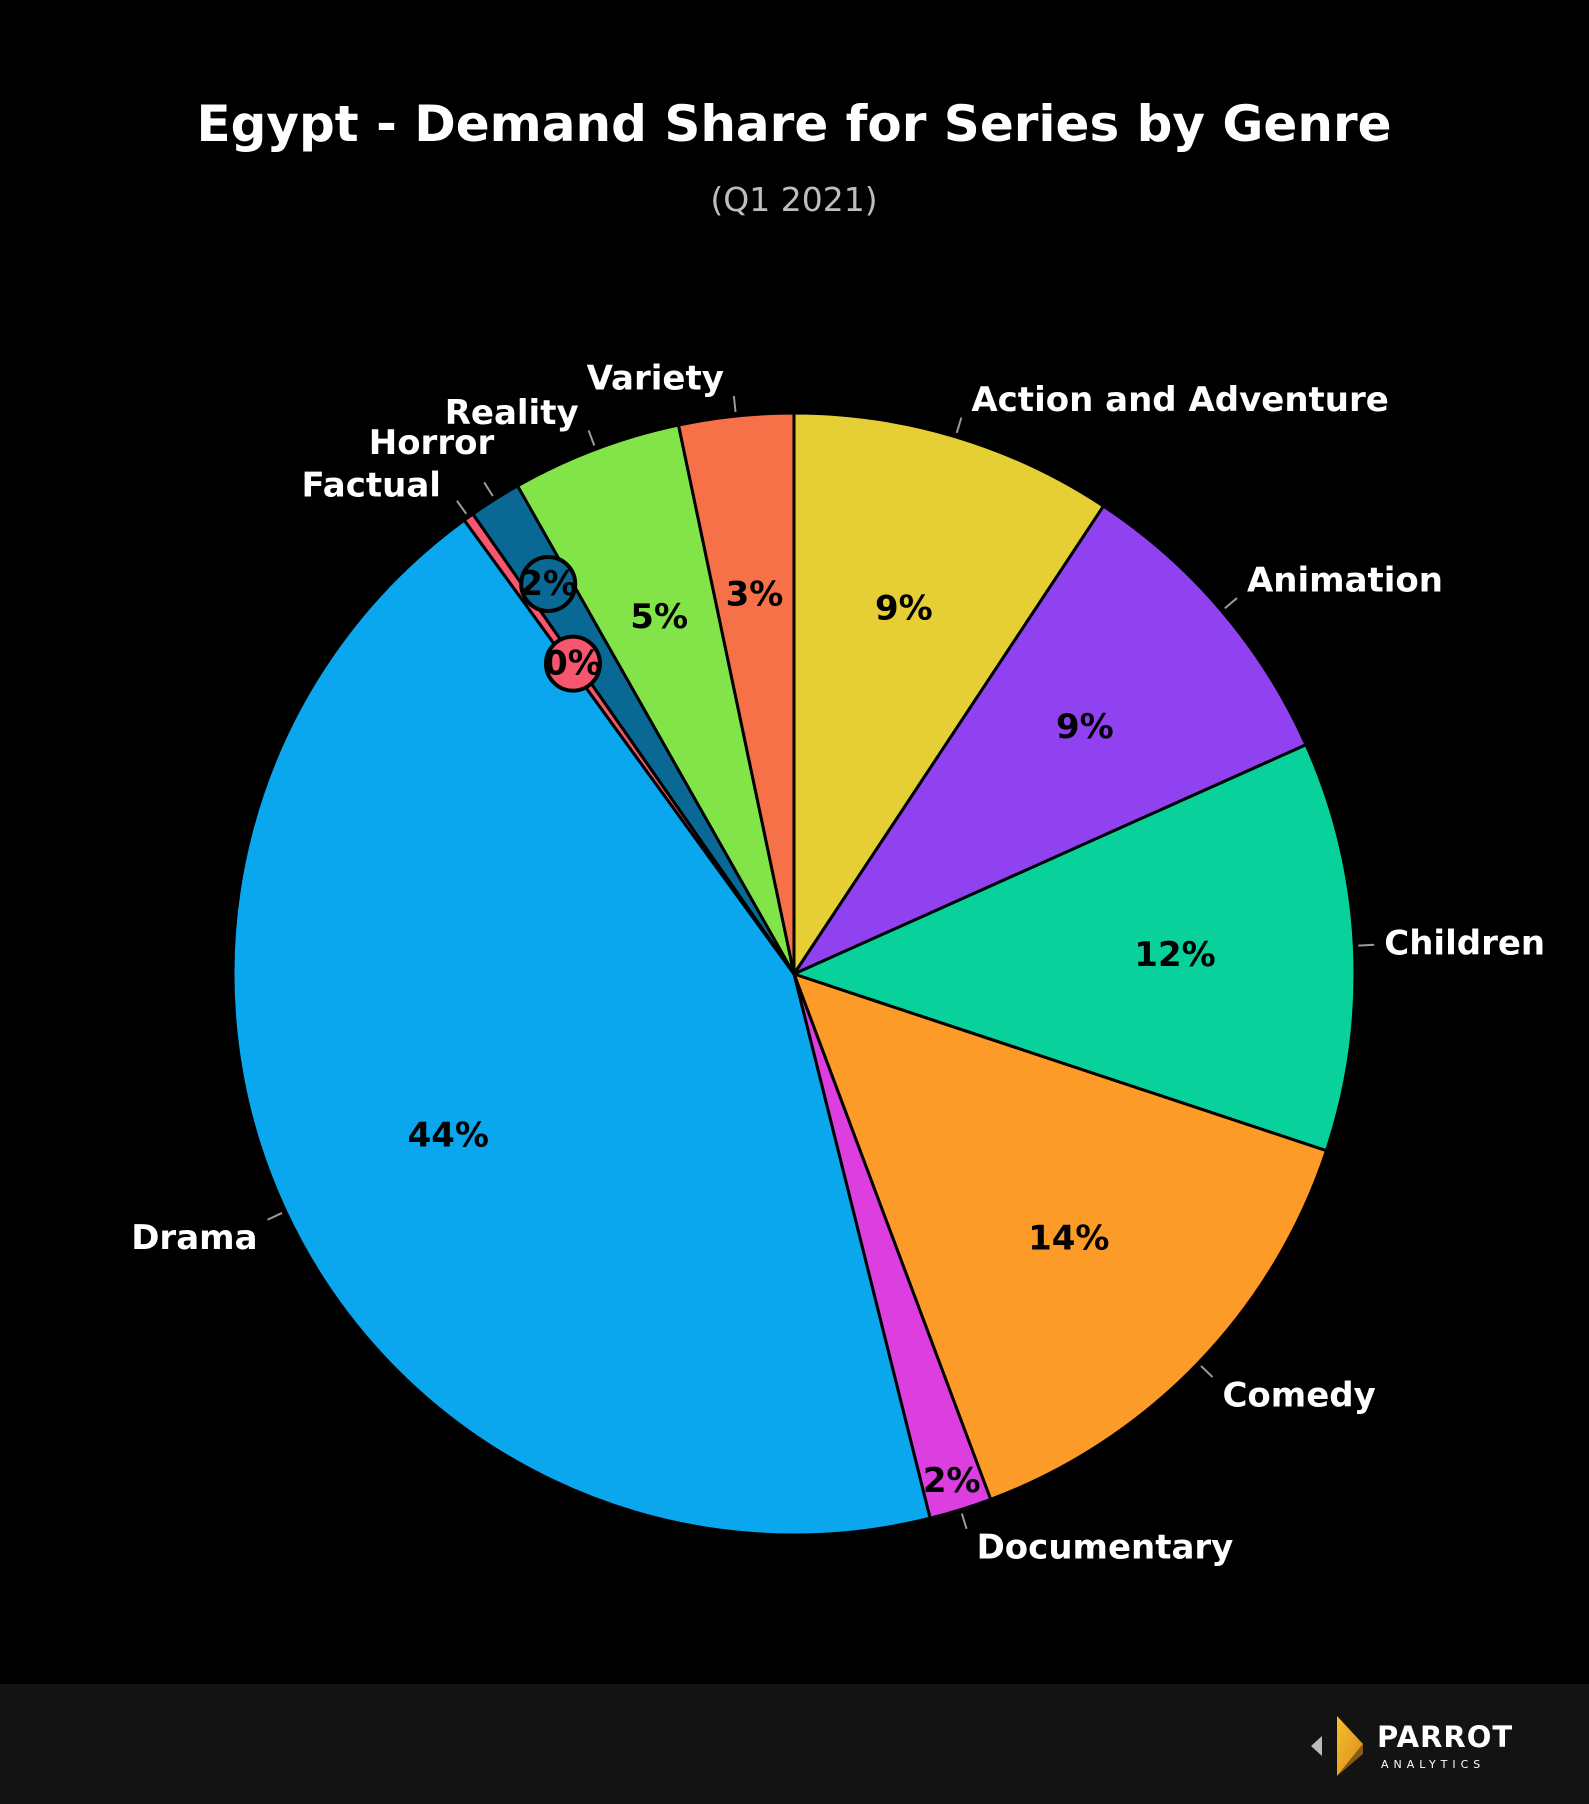 The height and width of the screenshot is (1804, 1589). Describe the element at coordinates (462, 507) in the screenshot. I see `leader-line-factual` at that location.